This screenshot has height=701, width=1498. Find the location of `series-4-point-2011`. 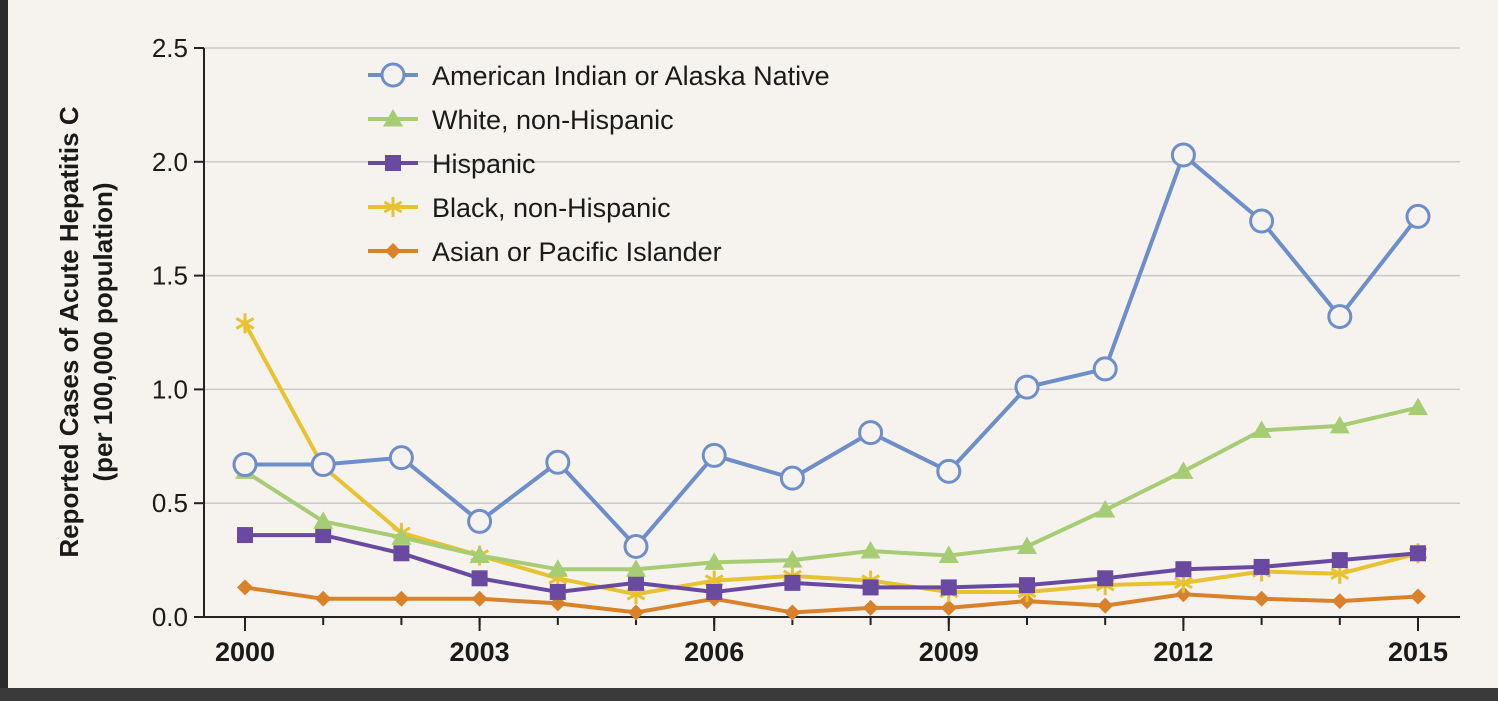

series-4-point-2011 is located at coordinates (1105, 605).